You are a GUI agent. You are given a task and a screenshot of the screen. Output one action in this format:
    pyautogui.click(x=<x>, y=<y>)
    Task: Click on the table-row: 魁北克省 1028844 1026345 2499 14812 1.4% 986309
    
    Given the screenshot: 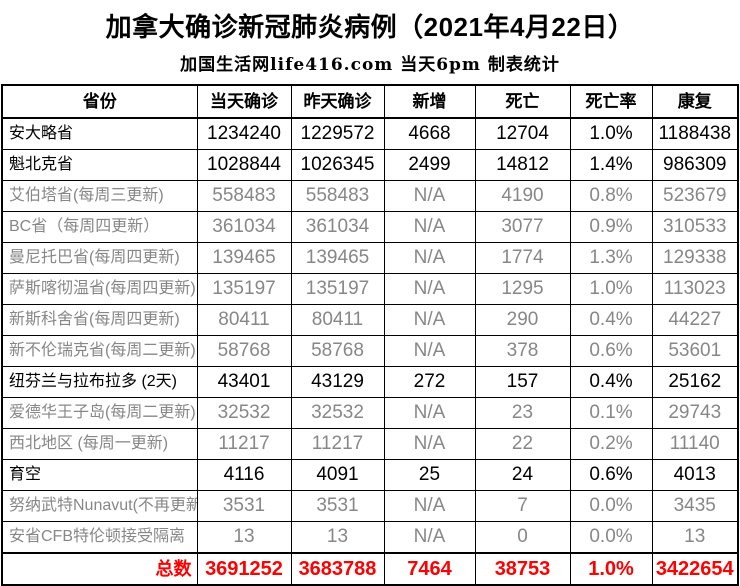 What is the action you would take?
    pyautogui.click(x=370, y=165)
    